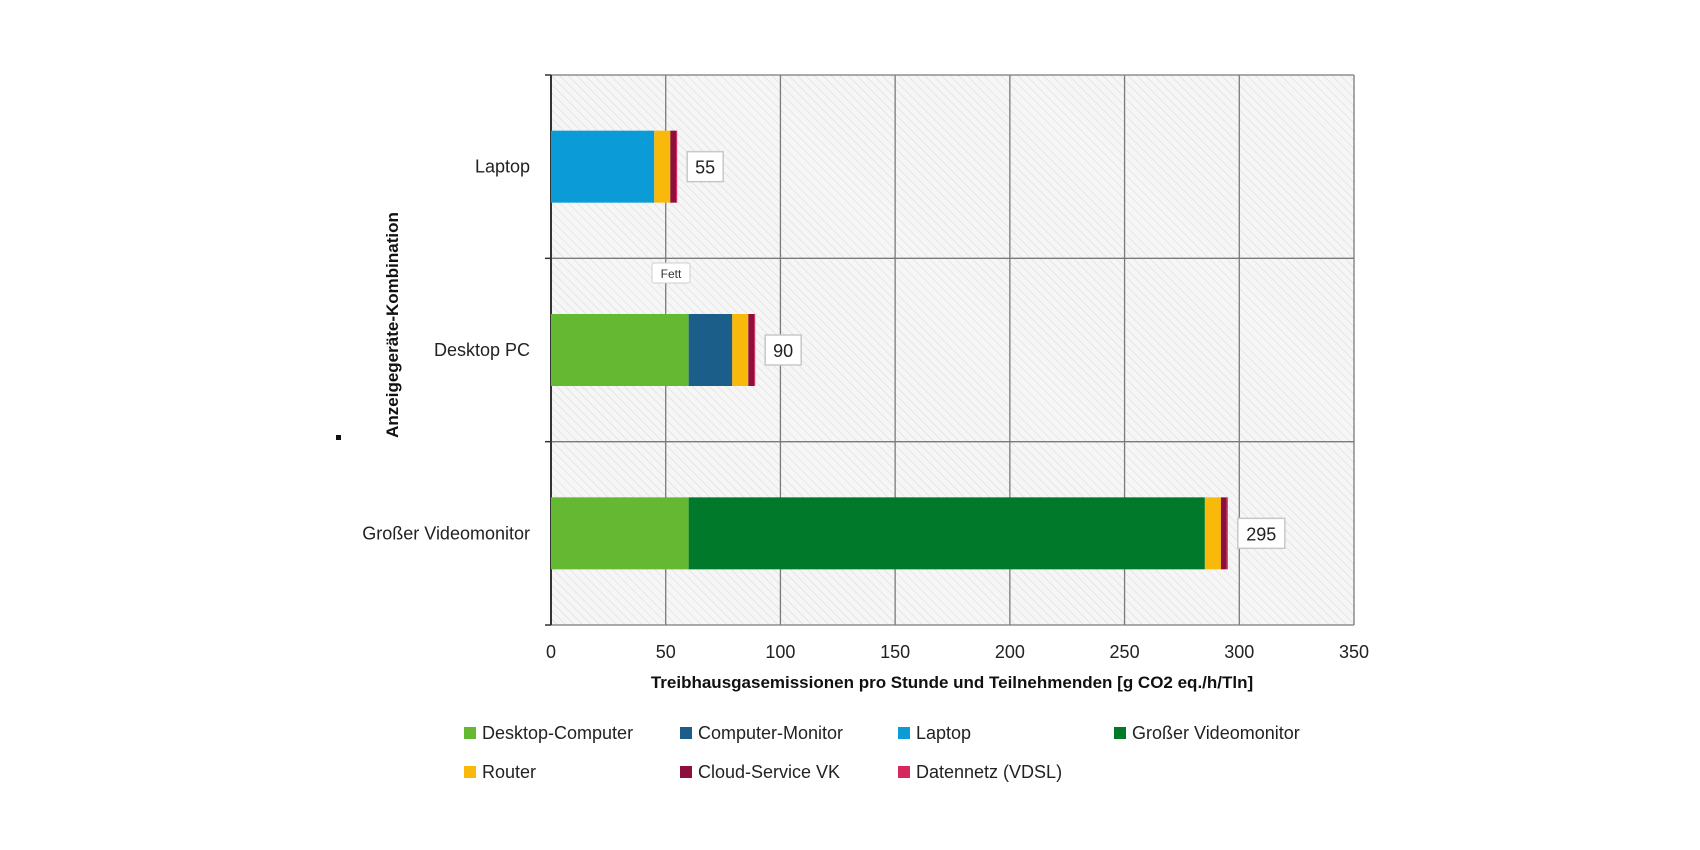 This screenshot has width=1700, height=850. Describe the element at coordinates (1354, 652) in the screenshot. I see `x-tick-label: 350` at that location.